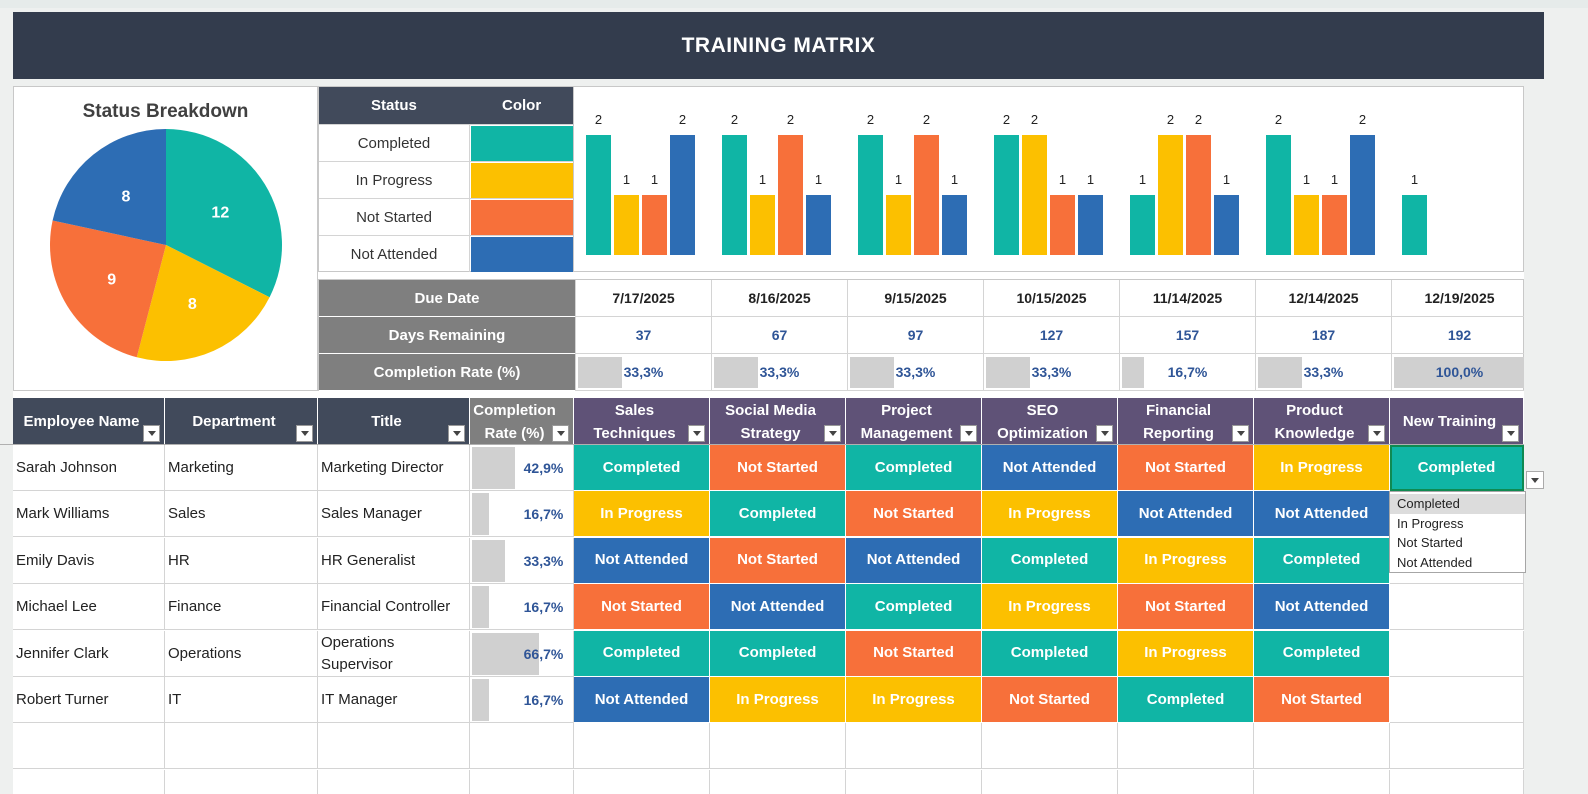 The image size is (1588, 794). Describe the element at coordinates (89, 468) in the screenshot. I see `cell-employee-name: Sarah Johnson` at that location.